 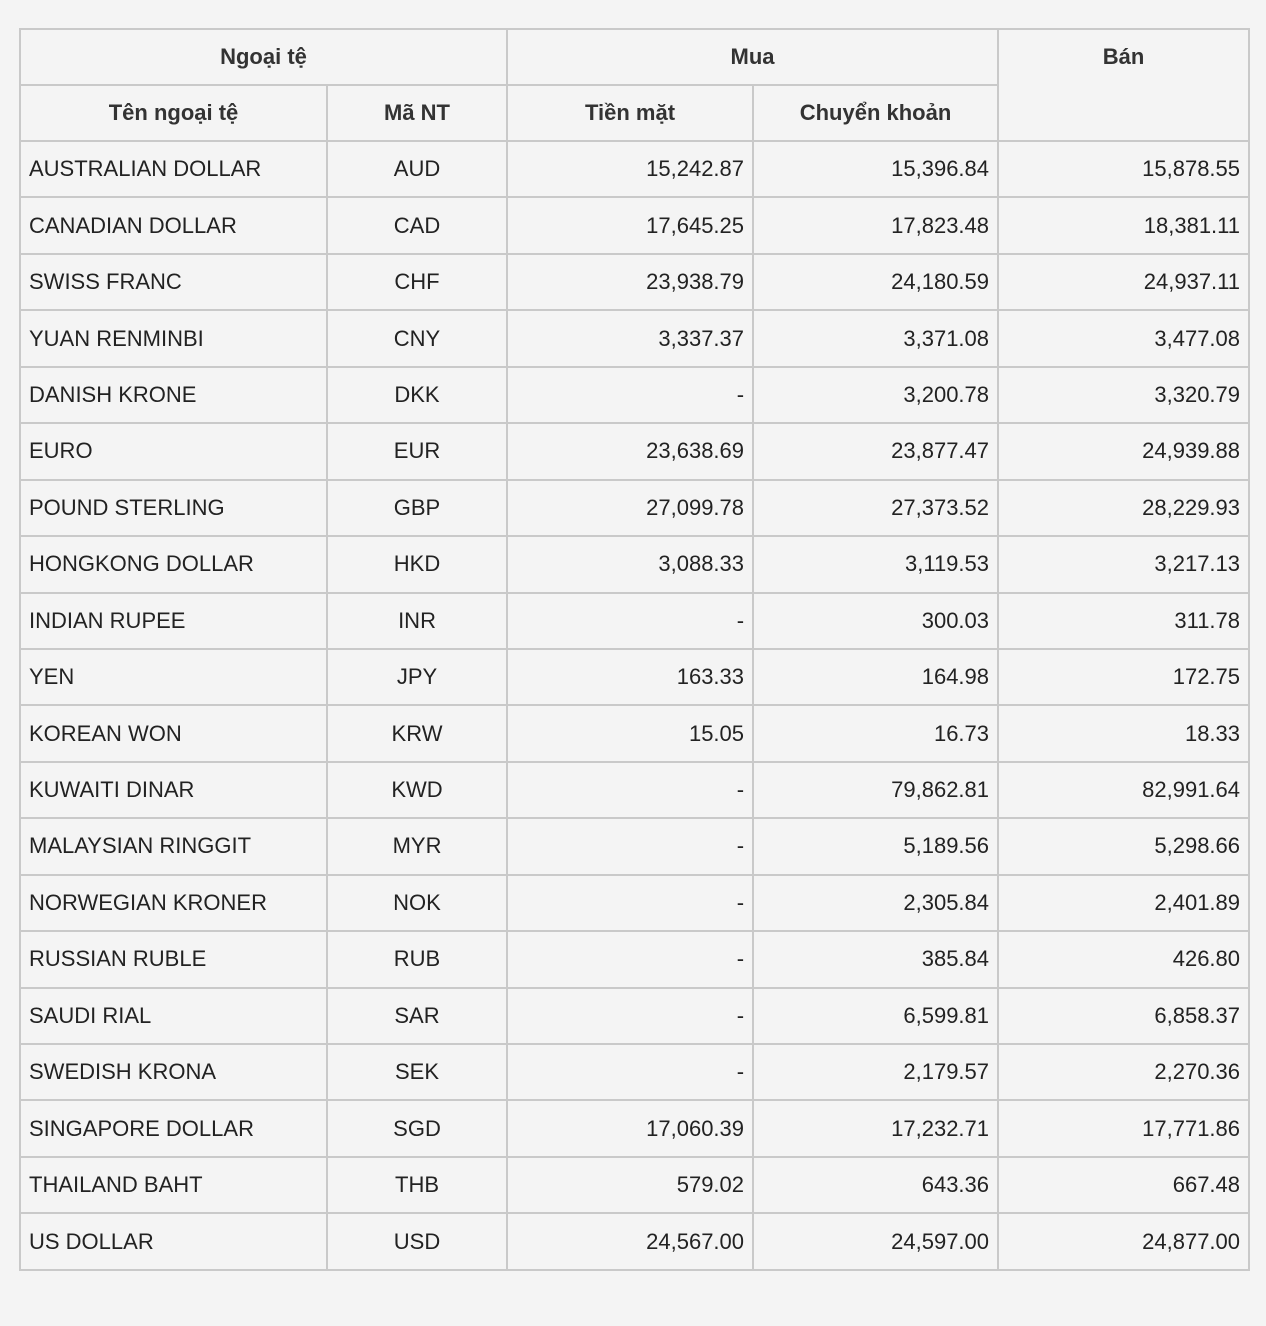 What do you see at coordinates (876, 1016) in the screenshot?
I see `buy-transfer-cell: 6,599.81` at bounding box center [876, 1016].